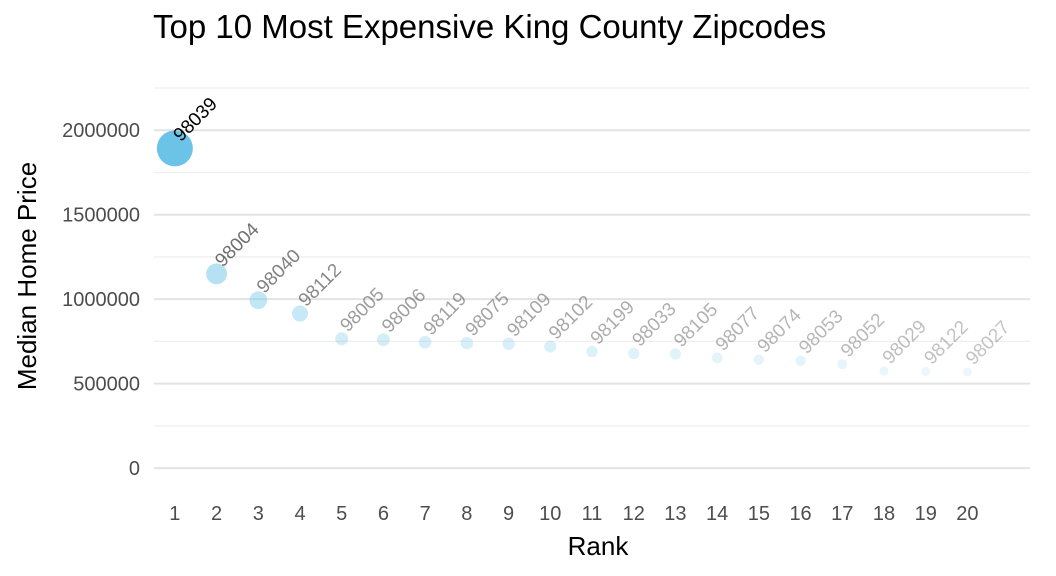 This screenshot has height=576, width=1056. Describe the element at coordinates (106, 385) in the screenshot. I see `y-tick-label: 500000` at that location.